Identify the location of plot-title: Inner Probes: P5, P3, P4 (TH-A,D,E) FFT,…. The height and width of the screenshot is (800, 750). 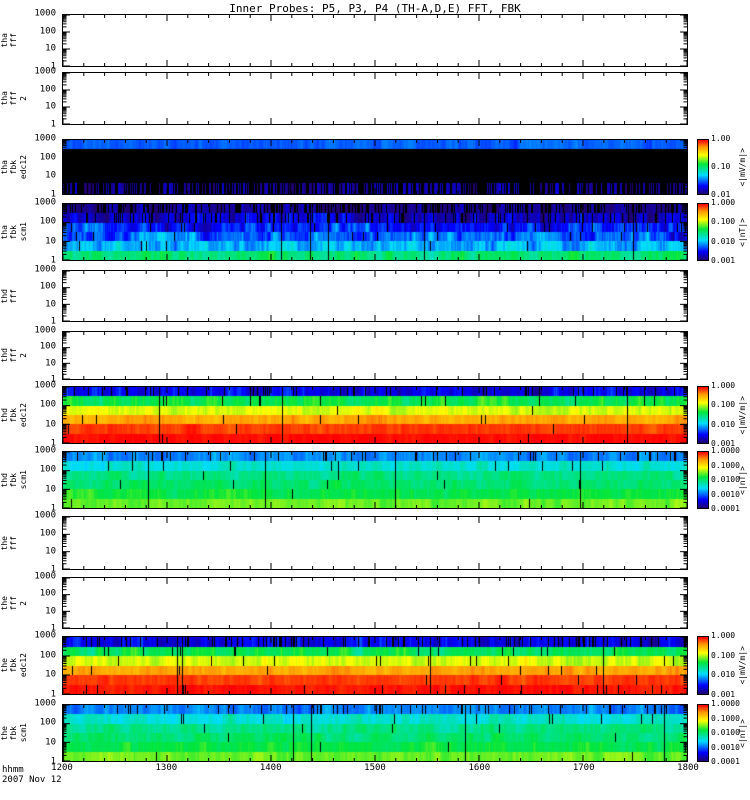
(375, 8).